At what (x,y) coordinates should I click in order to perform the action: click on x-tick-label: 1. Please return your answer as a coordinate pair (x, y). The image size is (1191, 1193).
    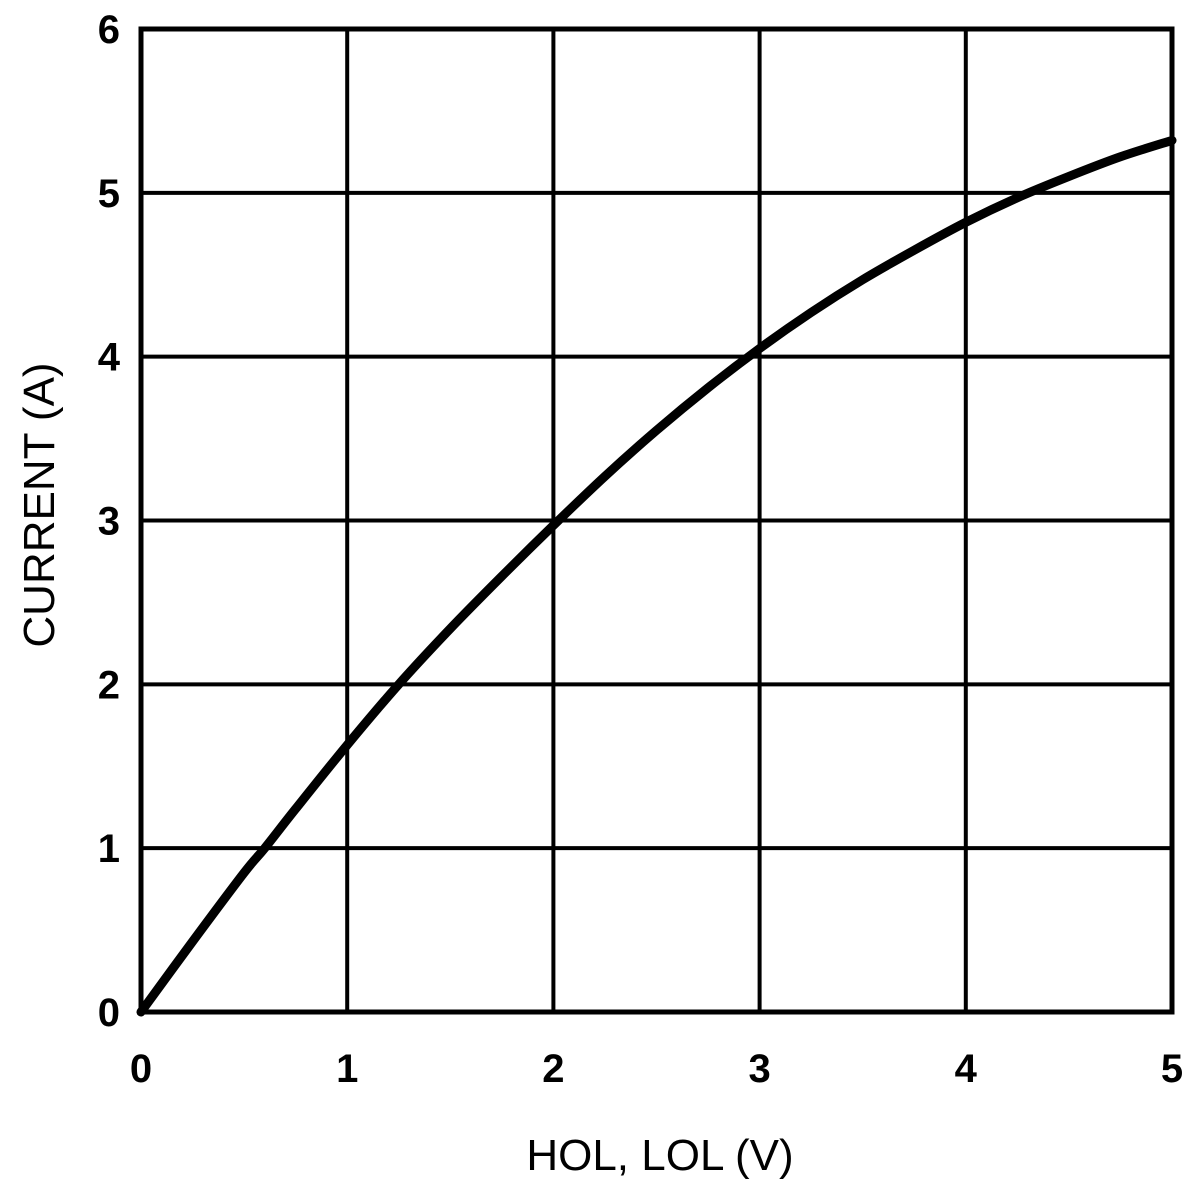
    Looking at the image, I should click on (347, 1069).